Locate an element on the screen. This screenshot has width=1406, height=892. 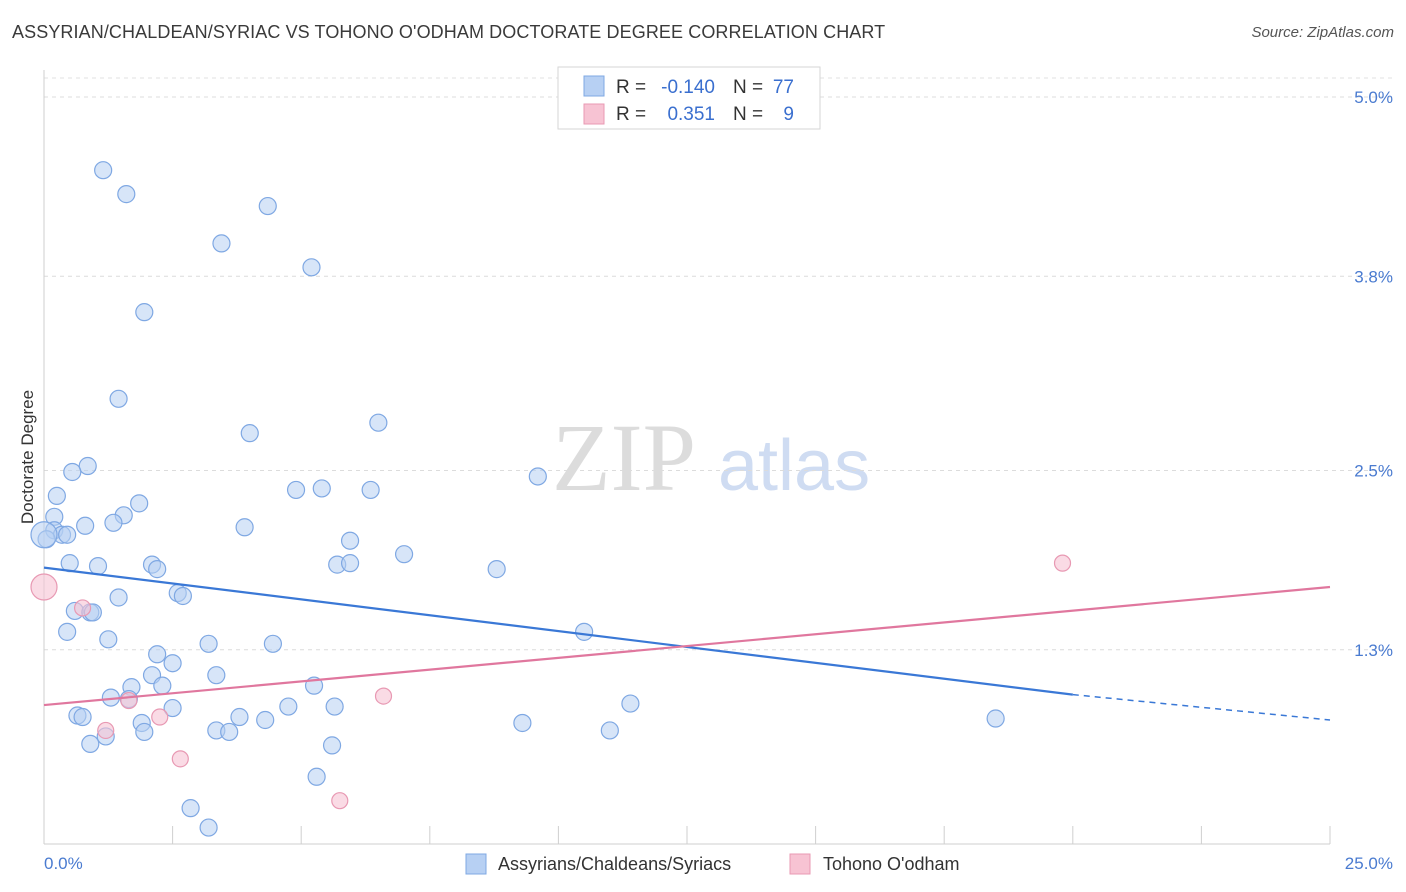
stats-legend-swatch-pink is located at coordinates (594, 114).